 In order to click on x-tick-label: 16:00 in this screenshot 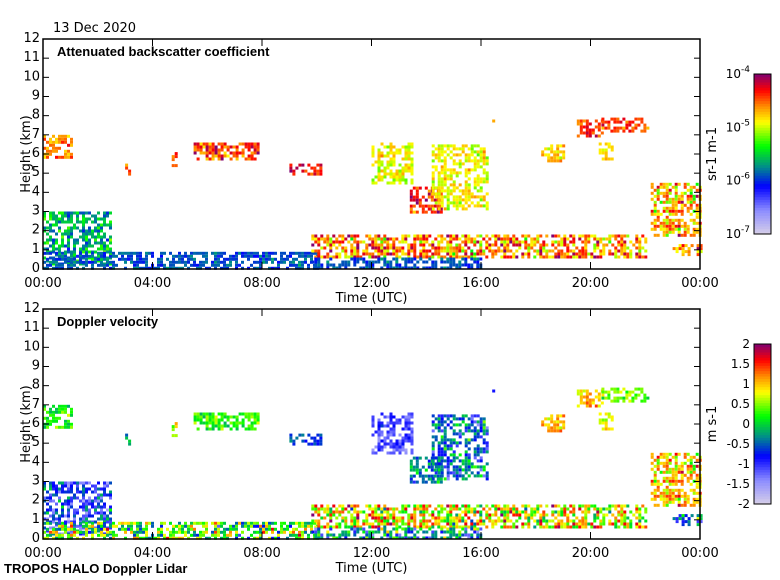, I will do `click(480, 283)`.